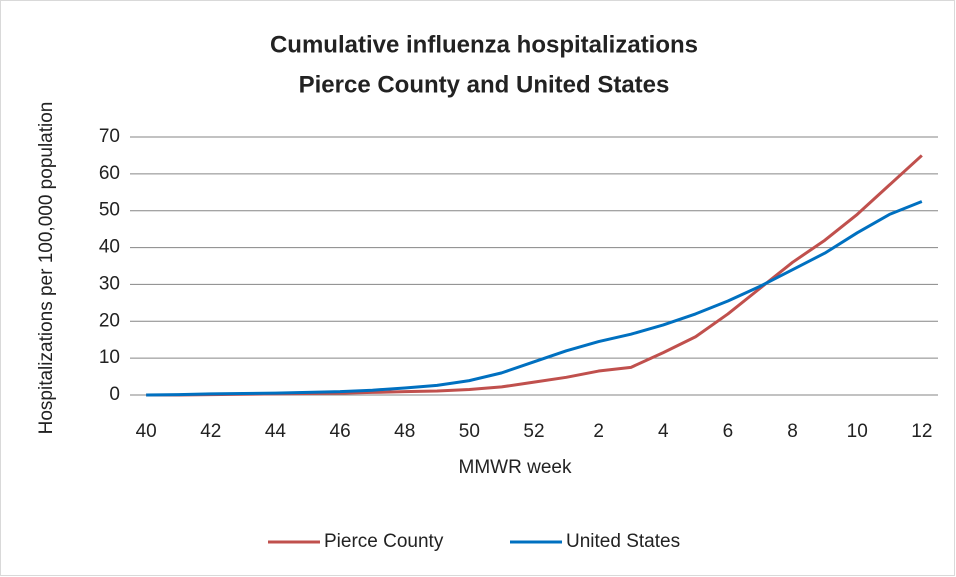 The height and width of the screenshot is (577, 956). What do you see at coordinates (598, 431) in the screenshot?
I see `x-tick-label: 2` at bounding box center [598, 431].